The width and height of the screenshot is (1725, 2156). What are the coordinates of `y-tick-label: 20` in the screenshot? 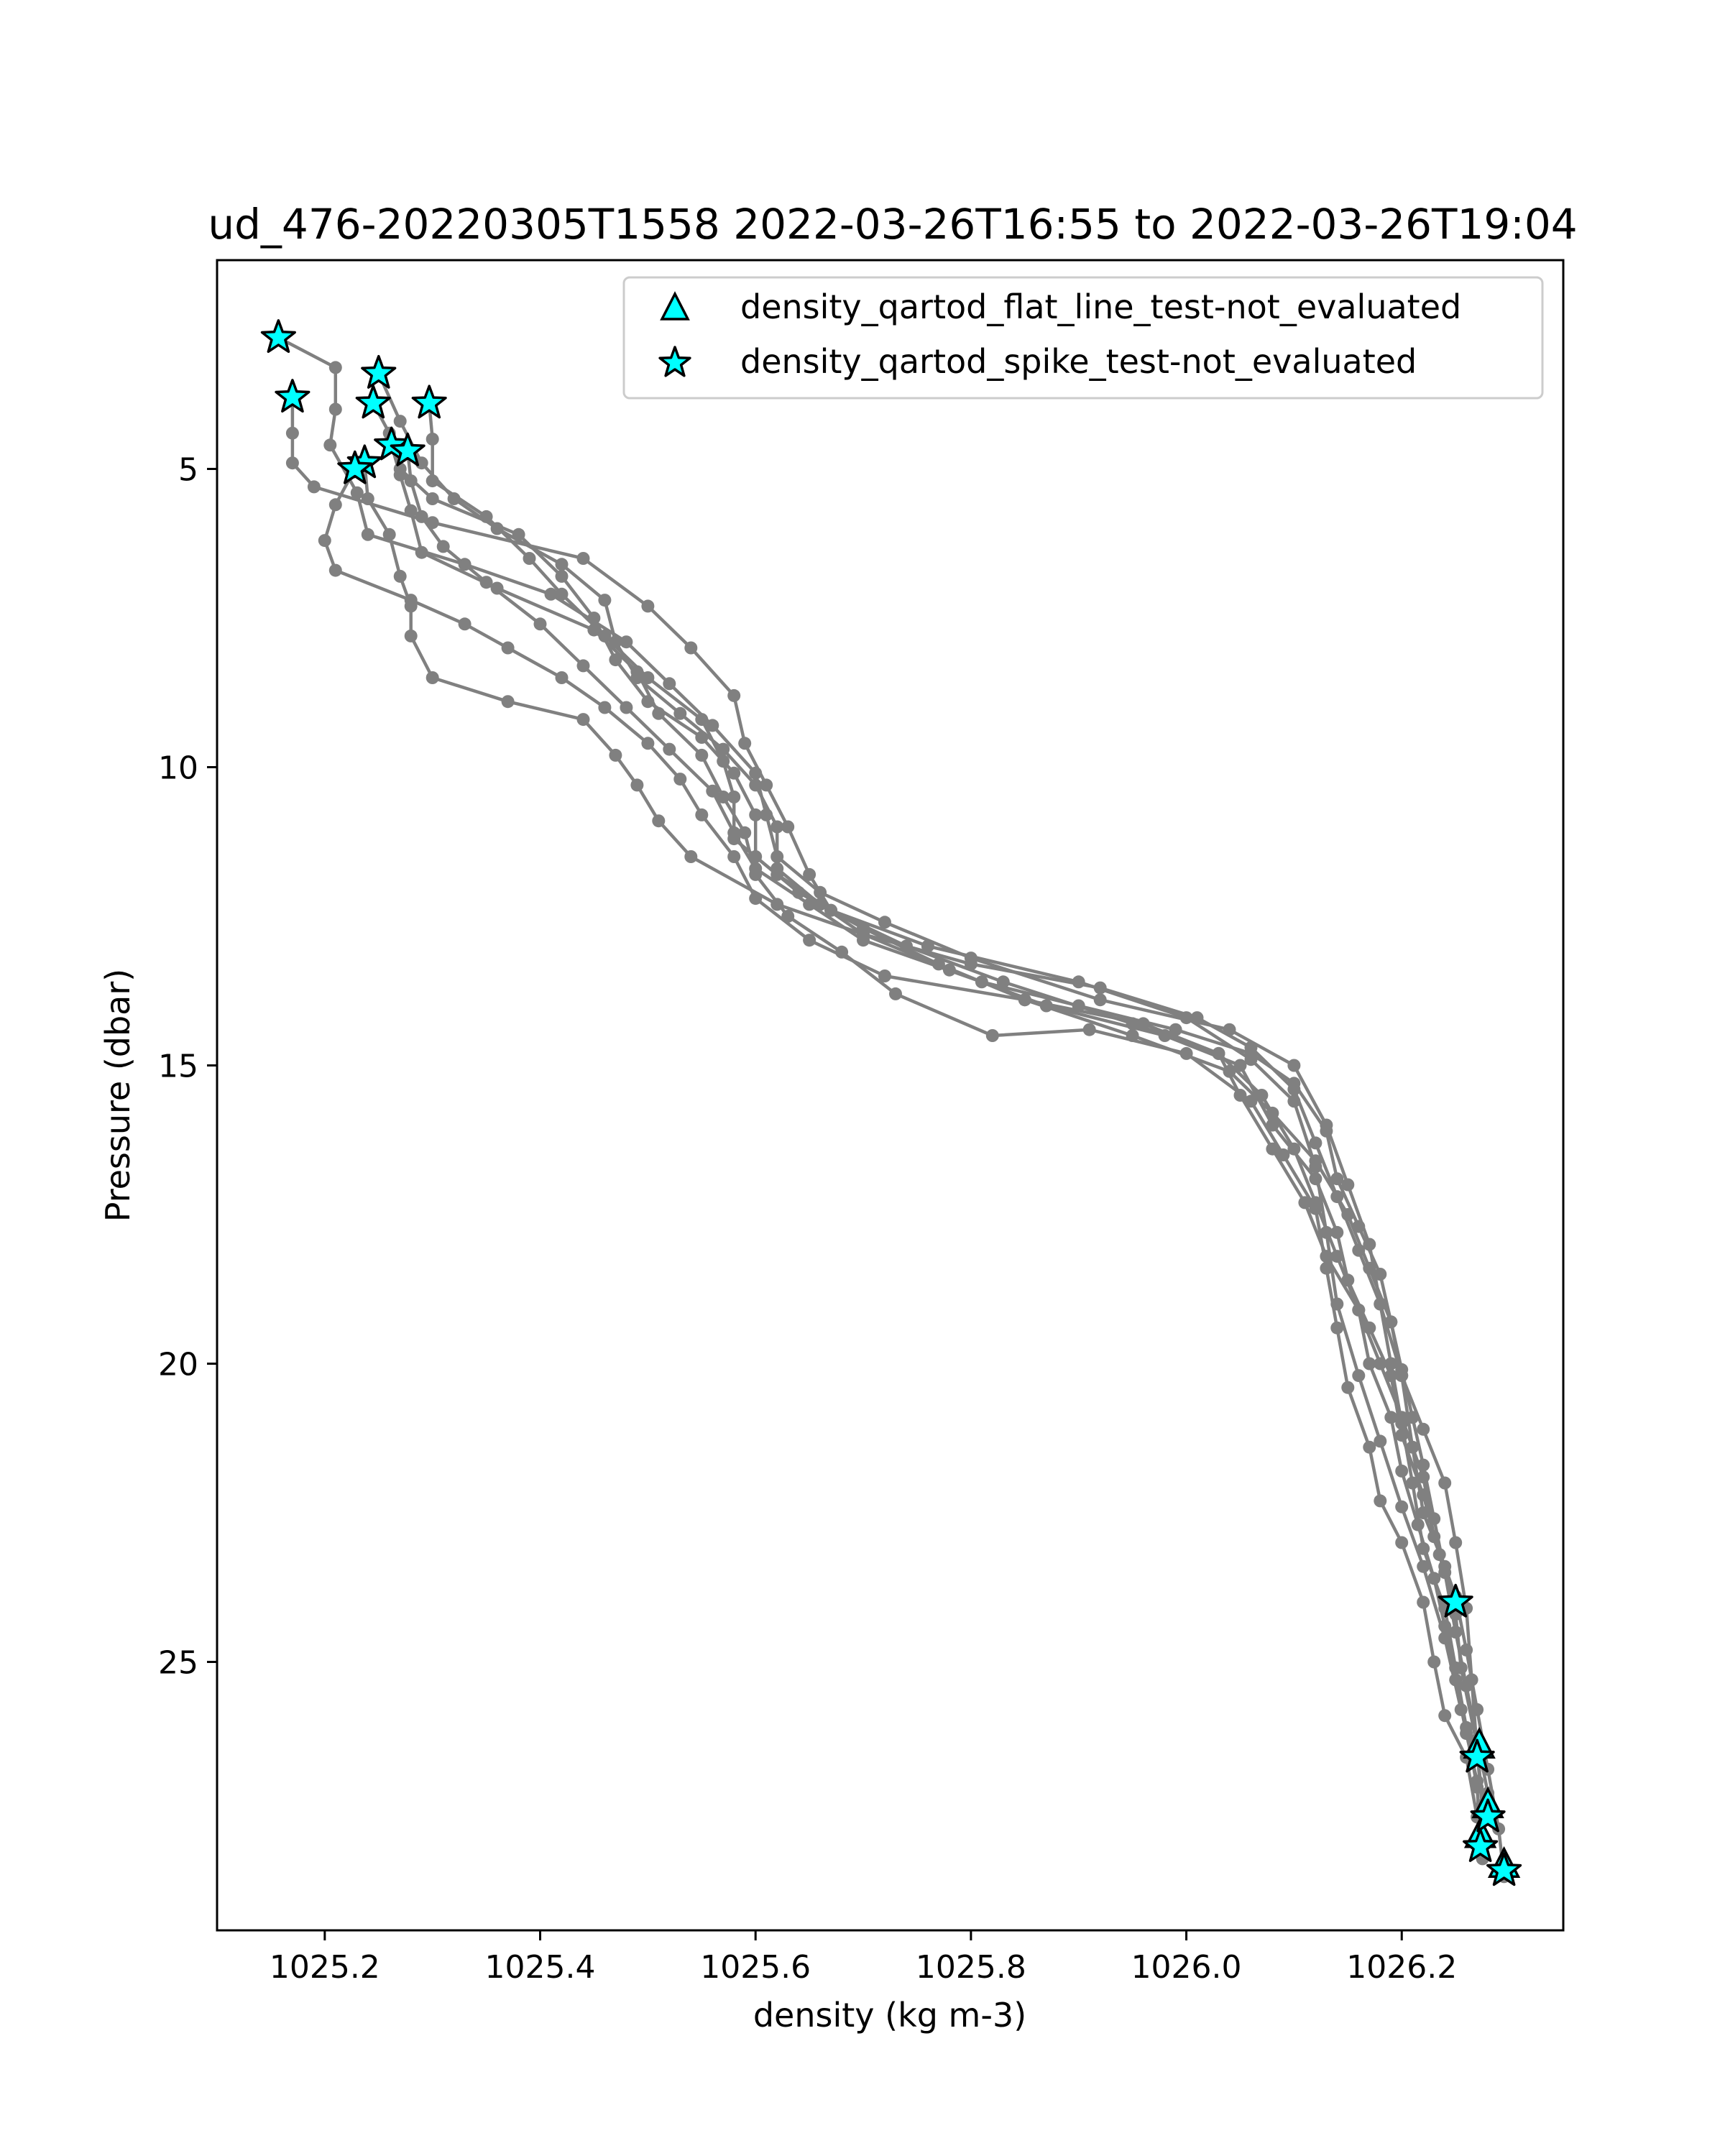 It's located at (178, 1365).